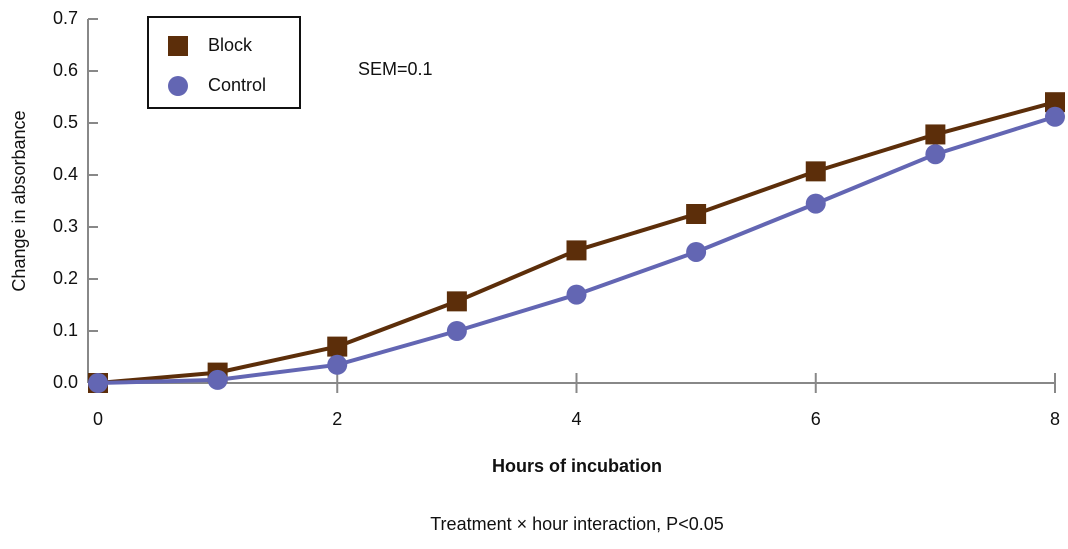 Image resolution: width=1068 pixels, height=549 pixels. Describe the element at coordinates (1055, 419) in the screenshot. I see `x-tick-label: 8` at that location.